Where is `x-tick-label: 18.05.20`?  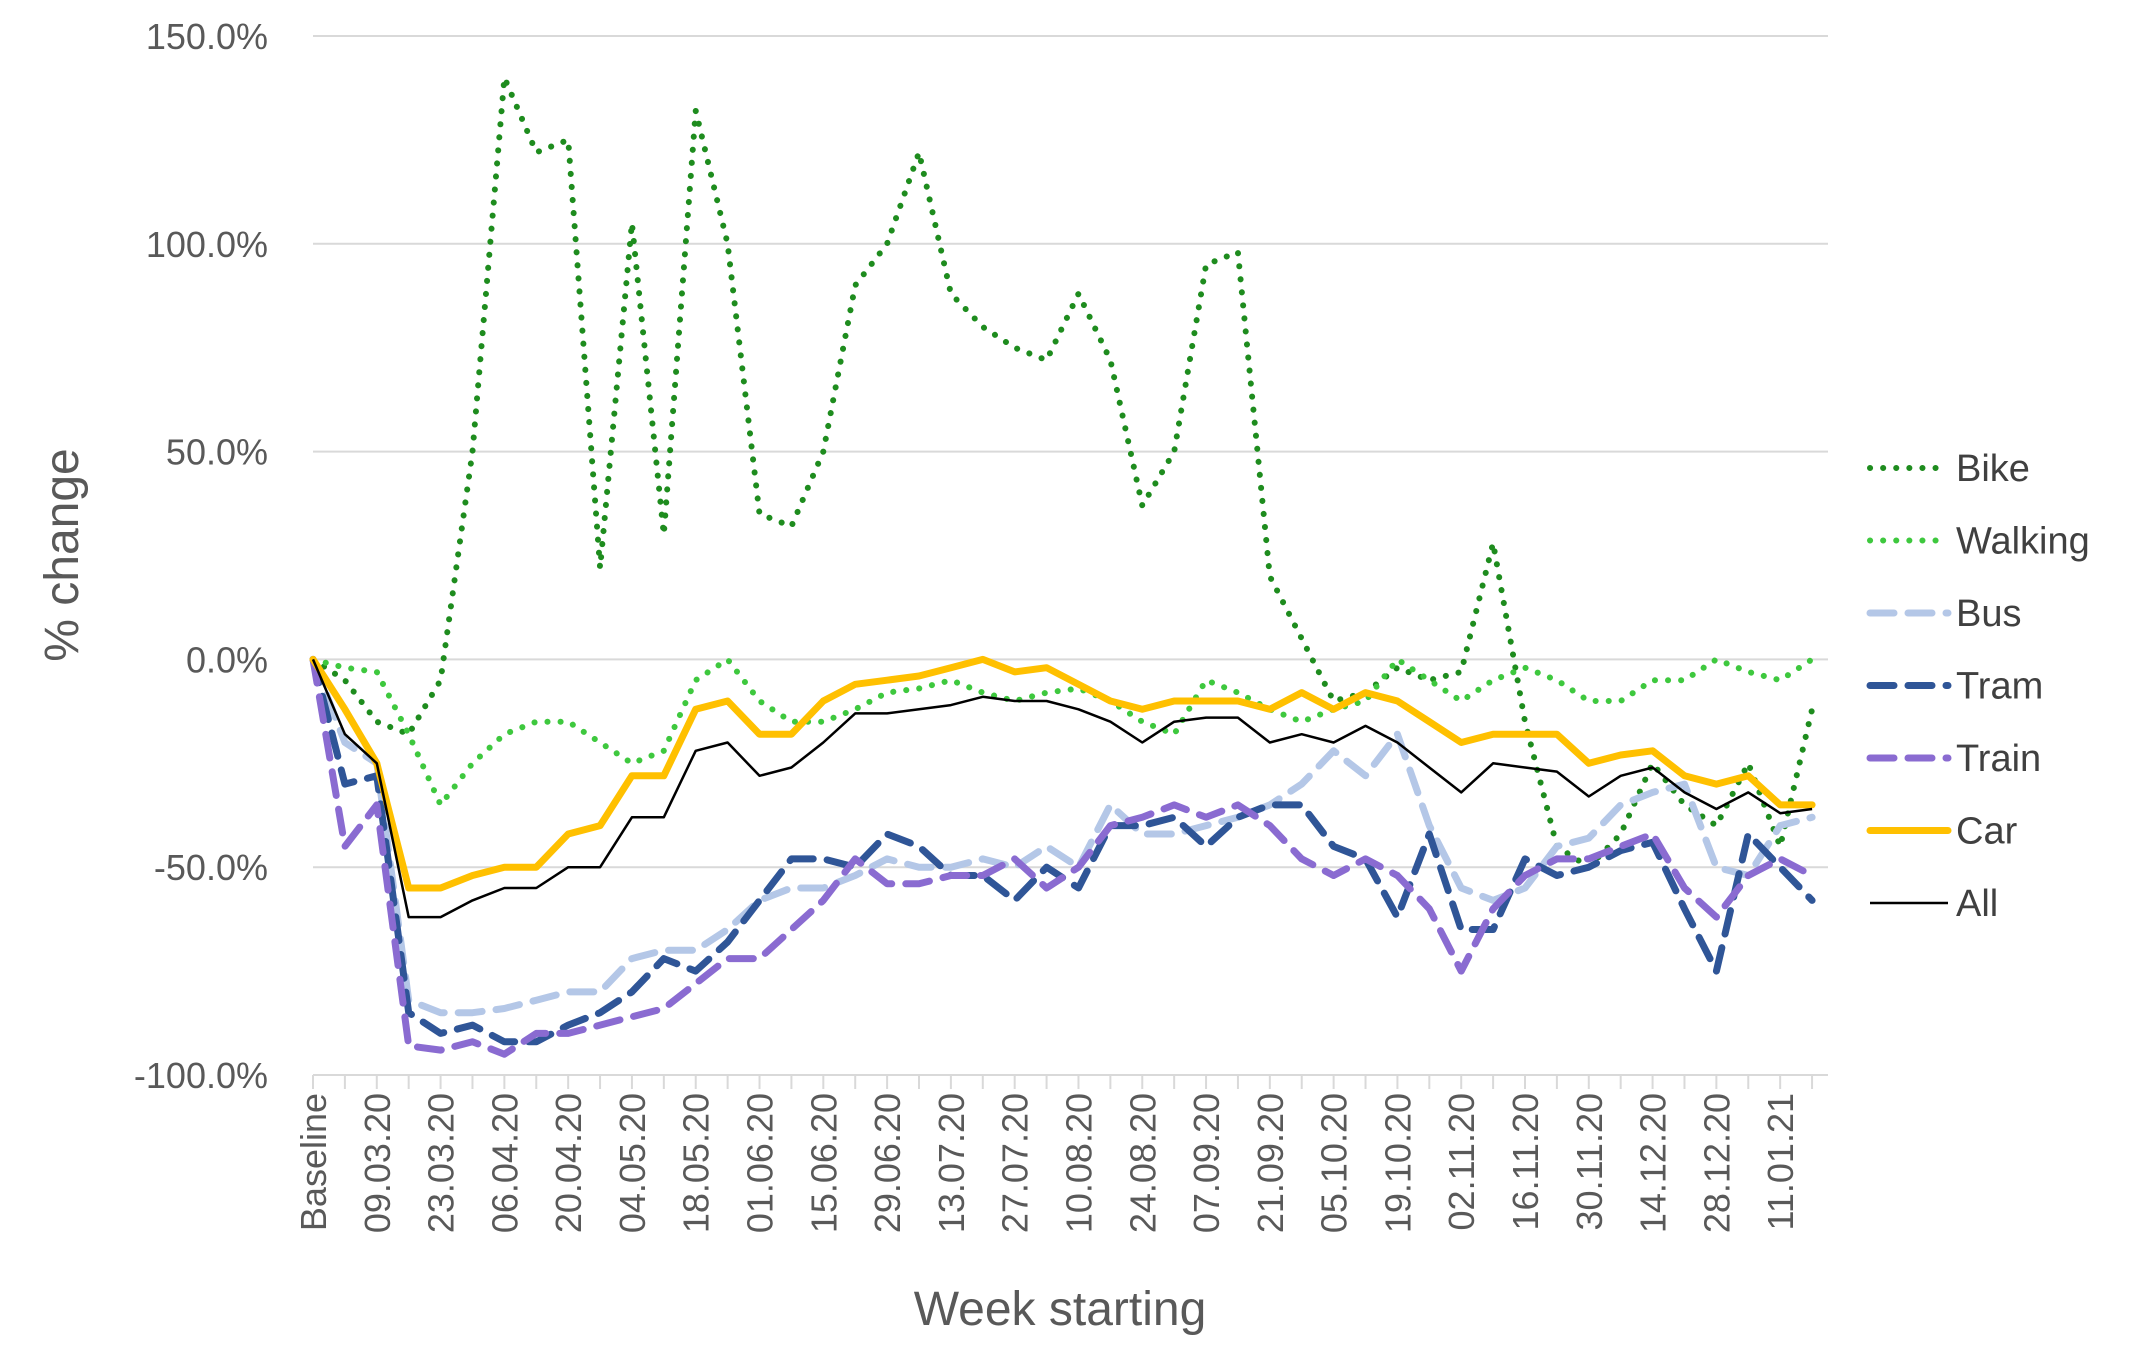 x-tick-label: 18.05.20 is located at coordinates (696, 1163).